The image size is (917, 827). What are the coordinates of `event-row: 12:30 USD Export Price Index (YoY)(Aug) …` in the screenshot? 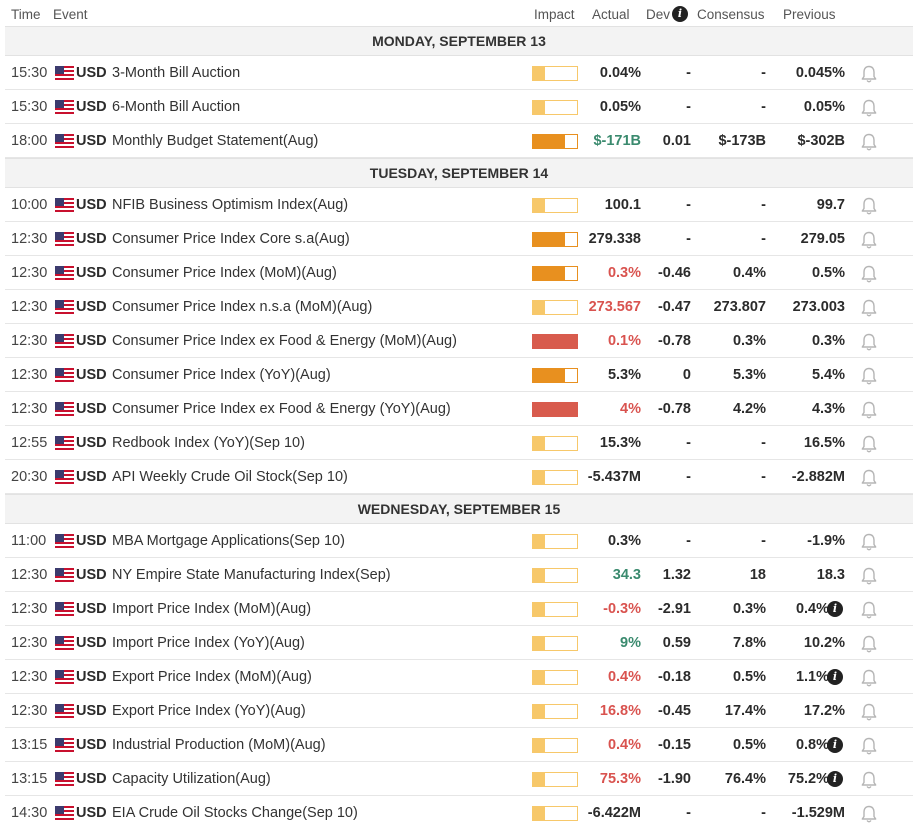 It's located at (459, 711).